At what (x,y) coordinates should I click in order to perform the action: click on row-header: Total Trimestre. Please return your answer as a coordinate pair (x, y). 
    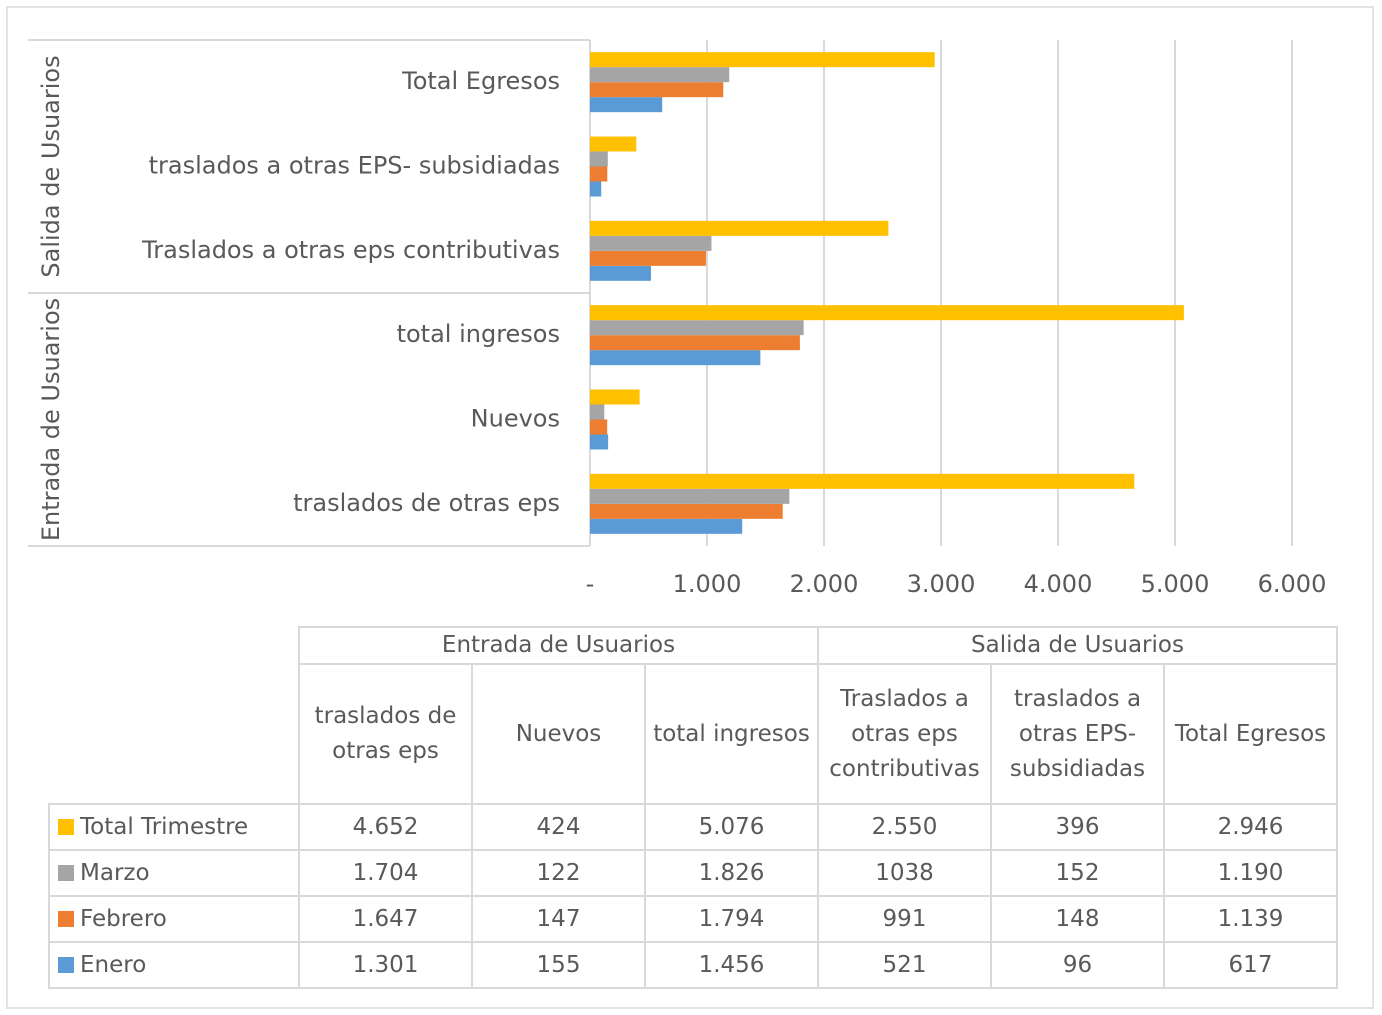
    Looking at the image, I should click on (174, 827).